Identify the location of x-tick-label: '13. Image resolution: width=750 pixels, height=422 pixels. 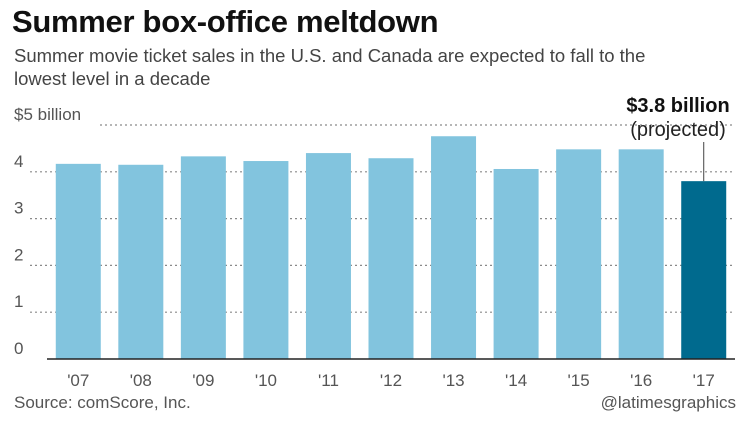
(453, 380).